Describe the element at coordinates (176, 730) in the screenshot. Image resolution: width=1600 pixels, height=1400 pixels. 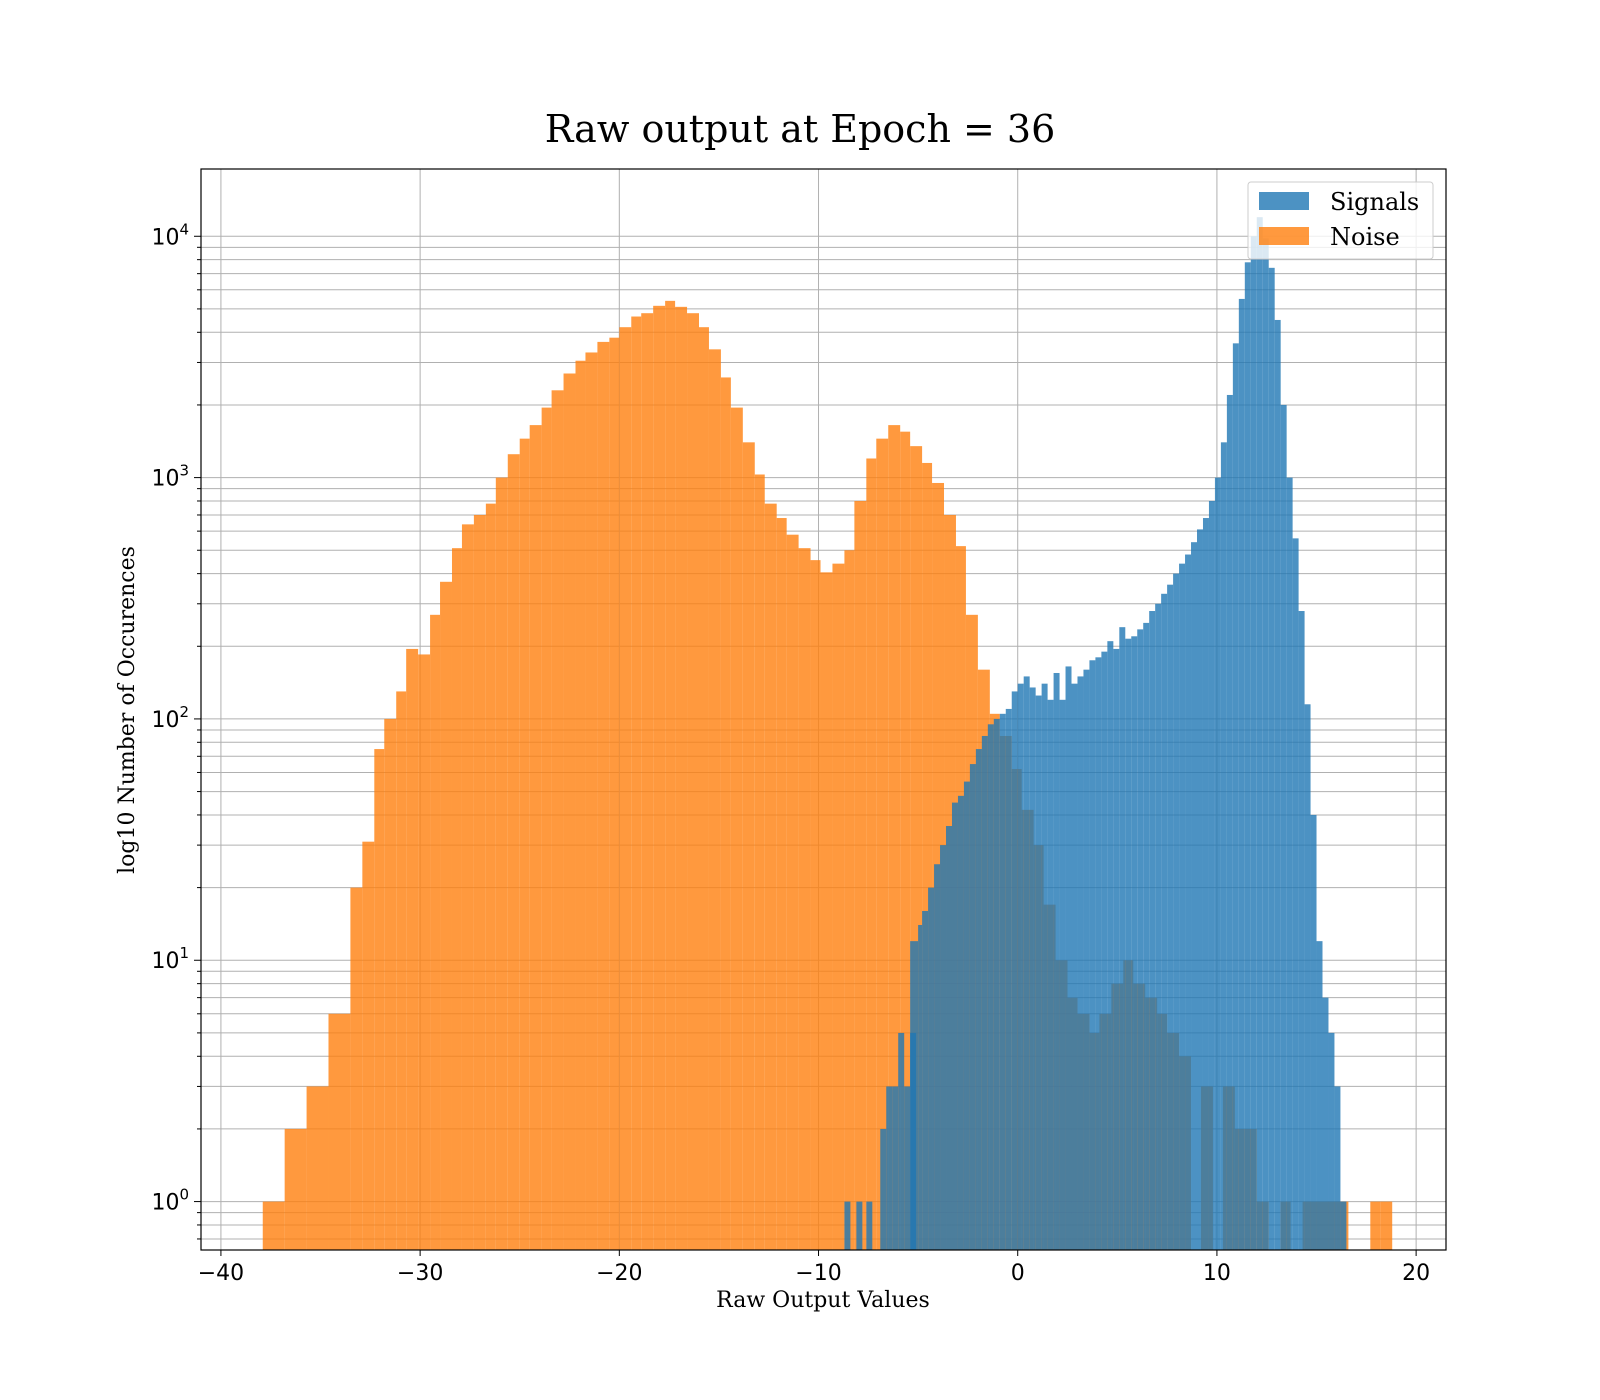
I see `y-axis-ticks: 10⁰ 10¹ 10² 10³ 10⁴` at that location.